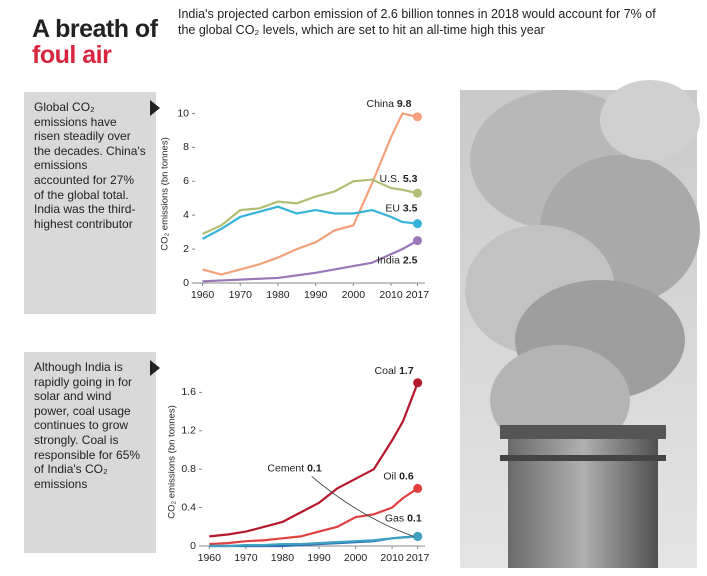 The width and height of the screenshot is (707, 576). What do you see at coordinates (183, 113) in the screenshot?
I see `y-tick-label: 10` at bounding box center [183, 113].